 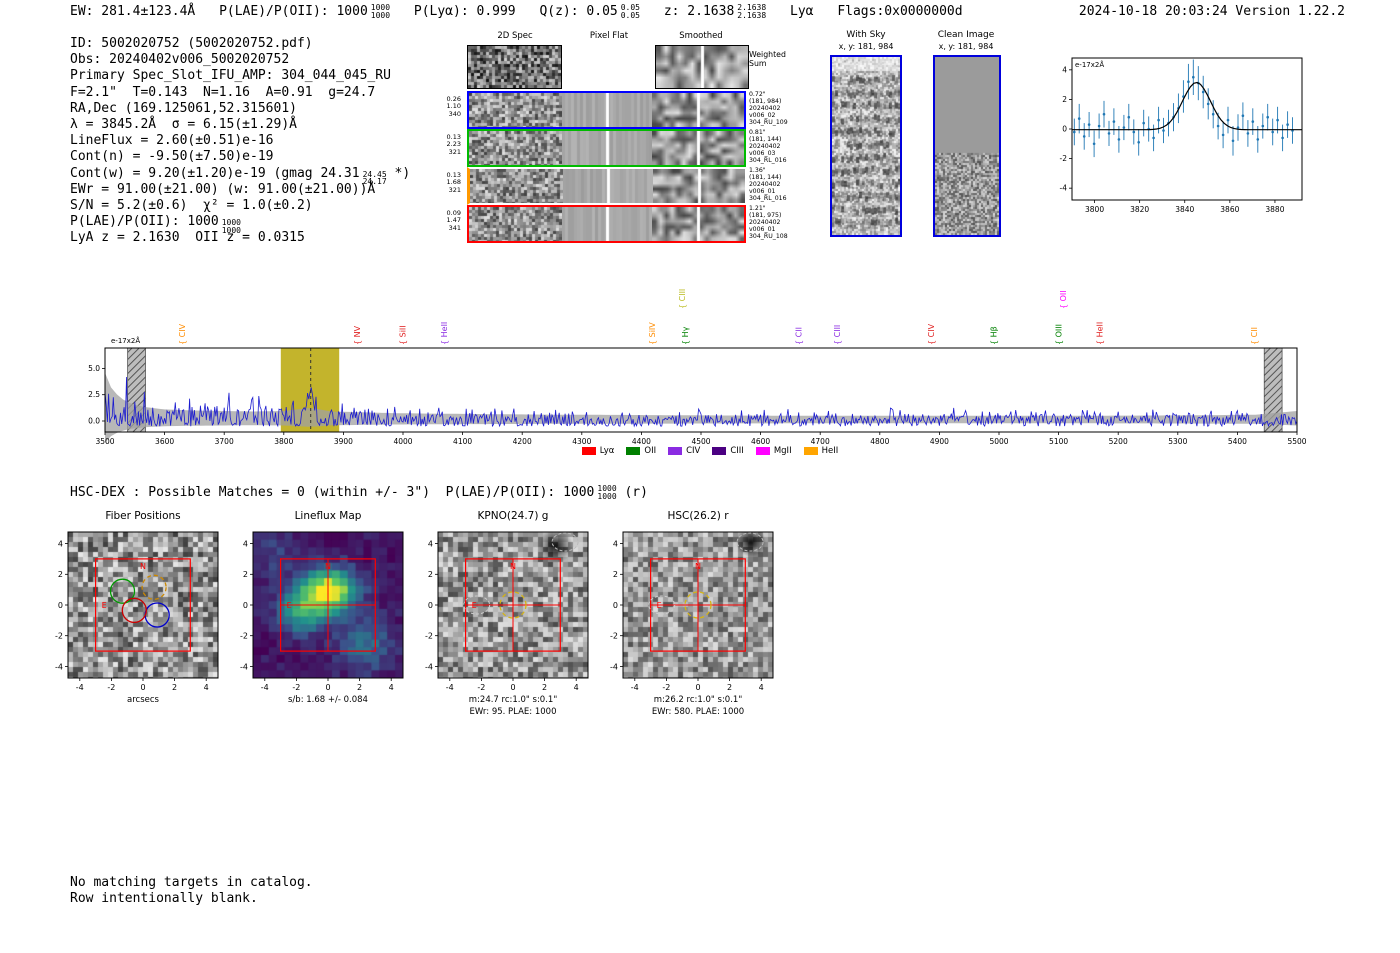 I want to click on clean-title: Clean Image, so click(x=966, y=35).